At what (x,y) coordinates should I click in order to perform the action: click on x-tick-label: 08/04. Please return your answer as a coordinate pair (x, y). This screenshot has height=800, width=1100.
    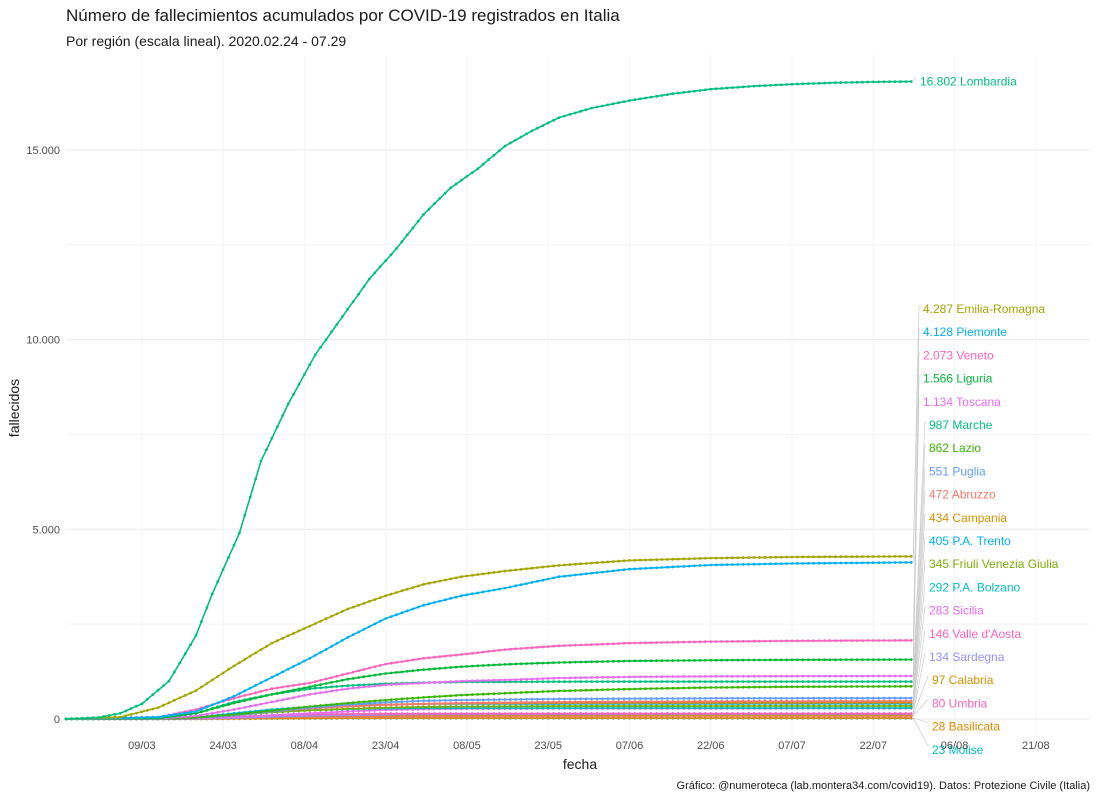
    Looking at the image, I should click on (305, 746).